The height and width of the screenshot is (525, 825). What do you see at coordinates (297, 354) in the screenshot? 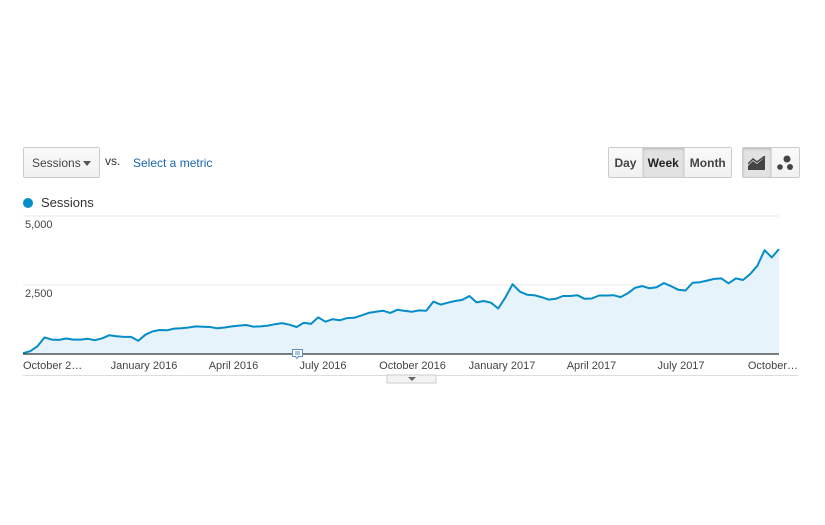
I see `annotation-icon` at bounding box center [297, 354].